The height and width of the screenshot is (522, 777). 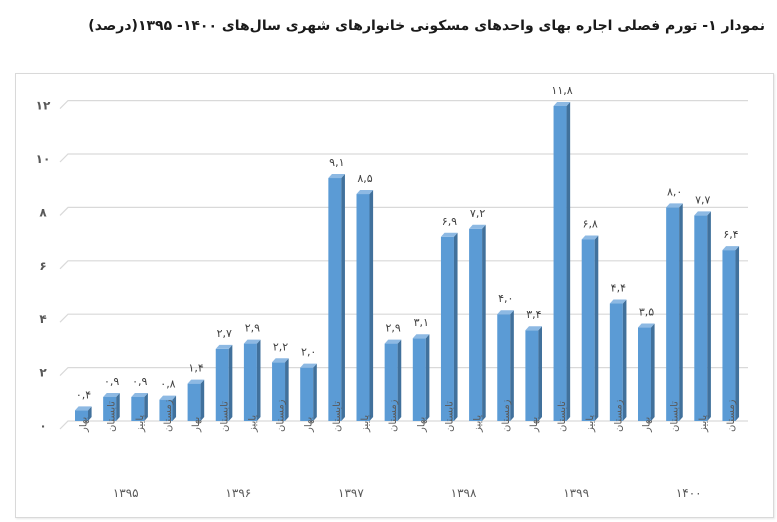 I want to click on data-label: ۳,۵, so click(x=646, y=312).